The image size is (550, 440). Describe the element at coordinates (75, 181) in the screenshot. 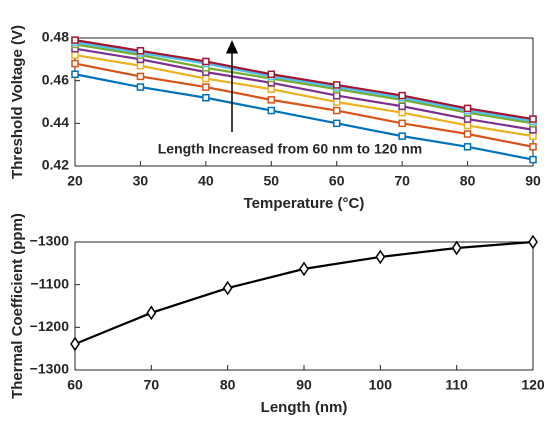

I see `x-tick-label: 20` at that location.